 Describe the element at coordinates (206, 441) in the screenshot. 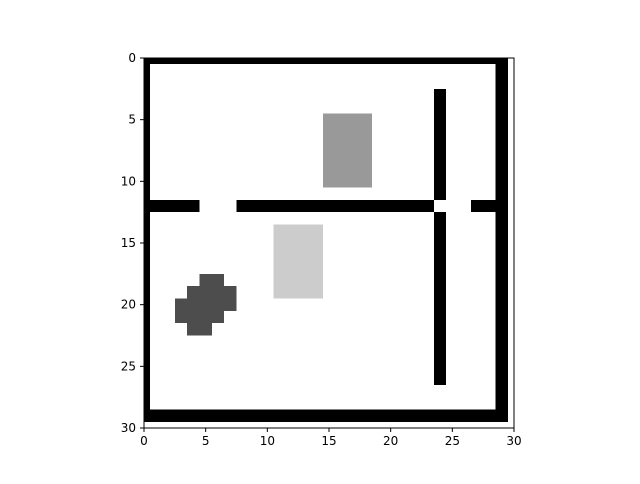

I see `x-tick-label: 5` at that location.